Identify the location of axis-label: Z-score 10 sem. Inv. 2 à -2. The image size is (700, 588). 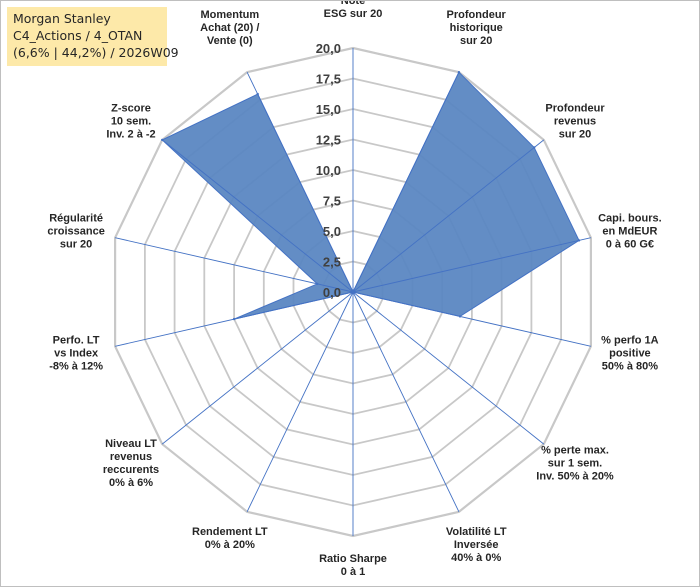
(130, 122).